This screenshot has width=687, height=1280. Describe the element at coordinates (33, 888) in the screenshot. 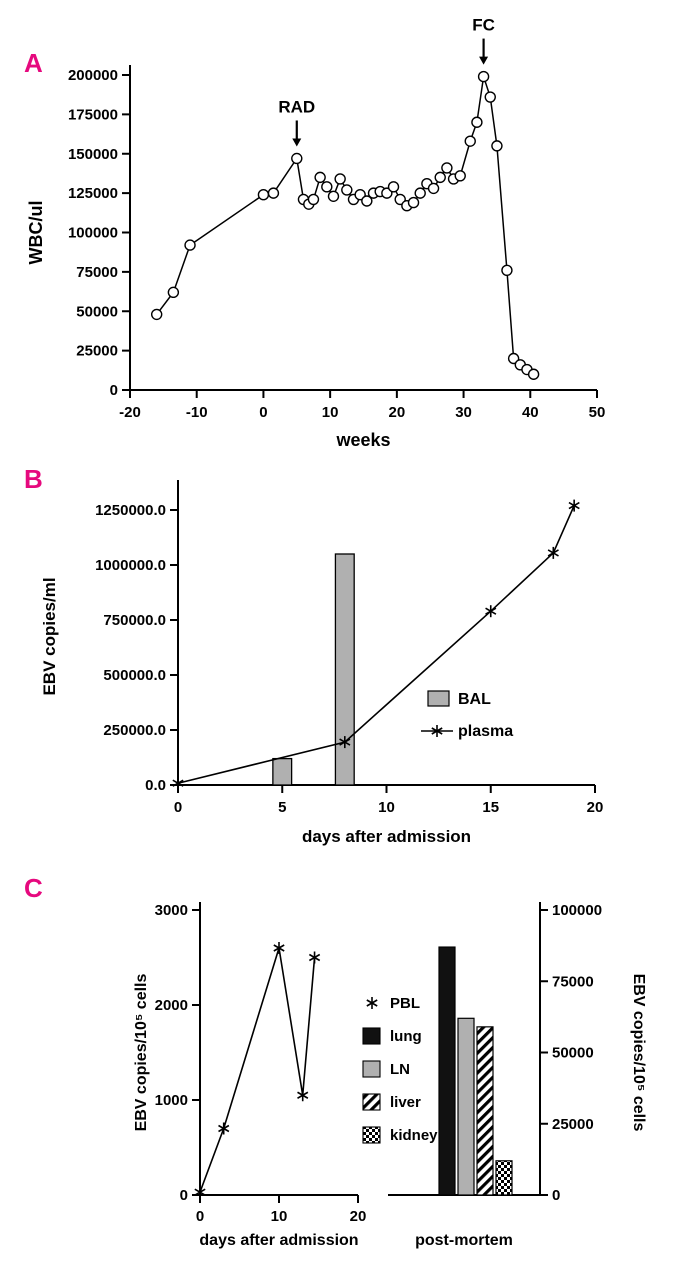

I see `panel-c-label: C` at that location.